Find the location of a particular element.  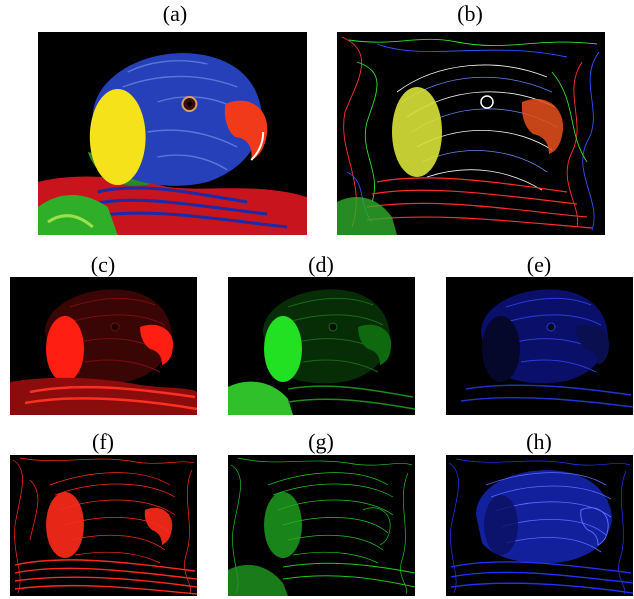

blue-channel-image is located at coordinates (539, 346).